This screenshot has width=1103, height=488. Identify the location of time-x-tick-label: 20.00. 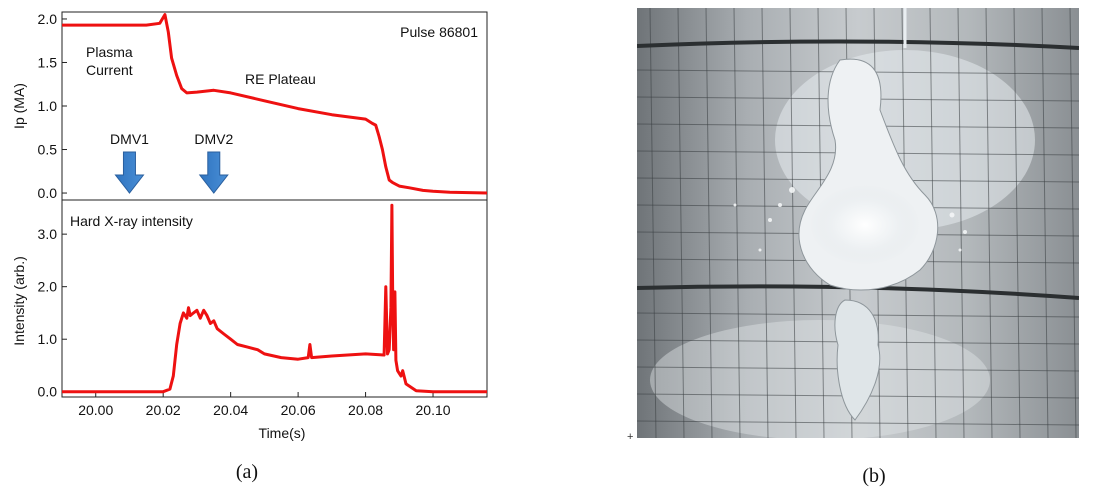
(95, 410).